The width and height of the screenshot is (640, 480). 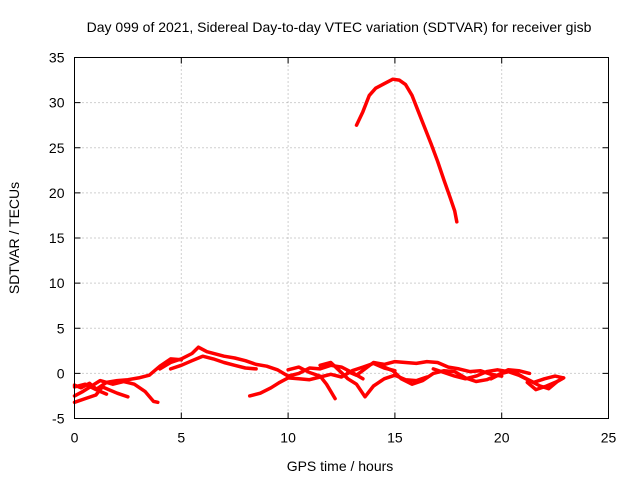 I want to click on y-tick-label: 20, so click(x=57, y=193).